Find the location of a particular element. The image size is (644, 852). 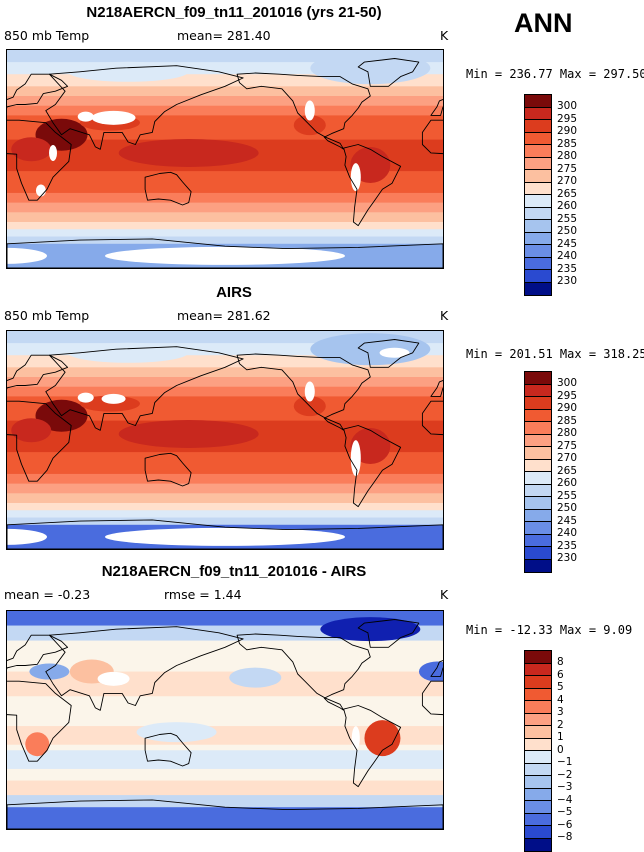

panel-2-colorbar is located at coordinates (538, 472).